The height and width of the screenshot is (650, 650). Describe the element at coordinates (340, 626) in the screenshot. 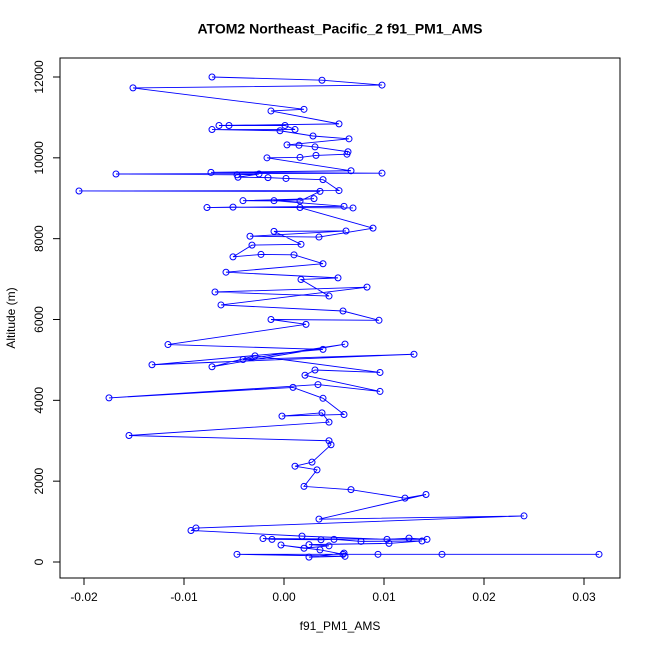

I see `x-axis-label: f91_PM1_AMS` at that location.